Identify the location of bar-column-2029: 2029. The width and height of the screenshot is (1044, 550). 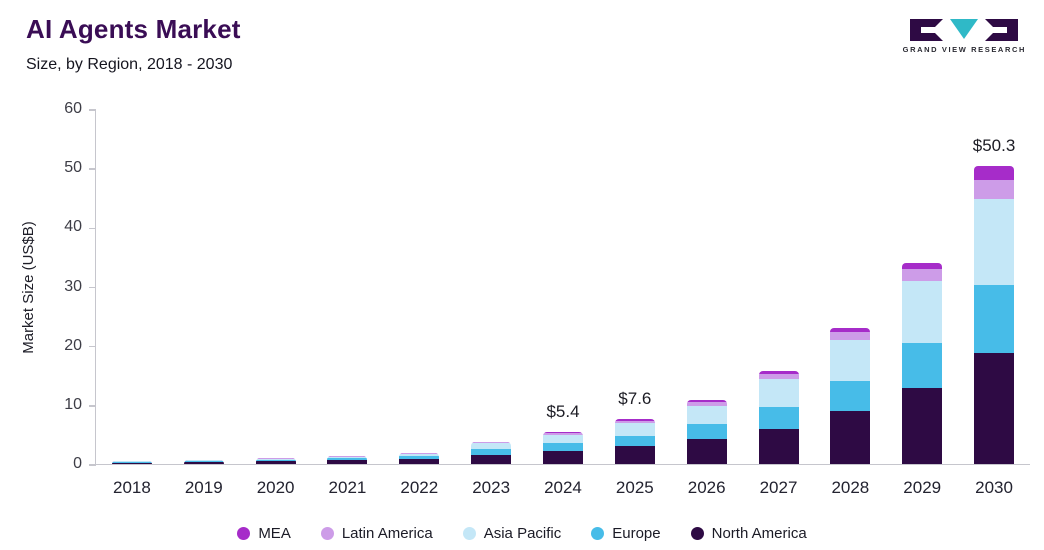
(922, 303).